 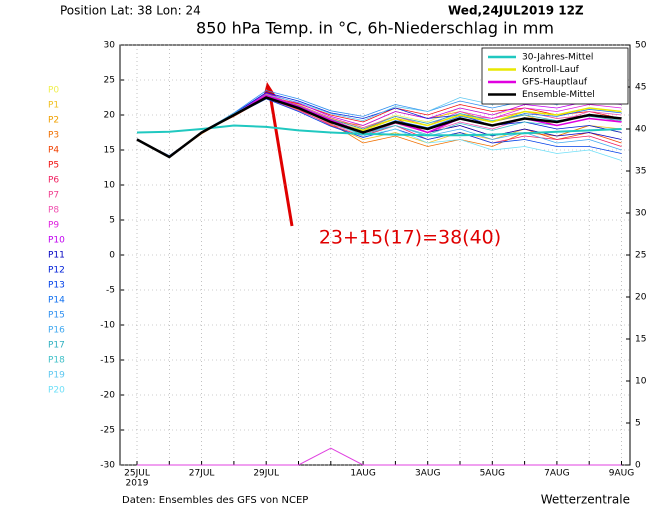 I want to click on member-label: P3, so click(x=53, y=136).